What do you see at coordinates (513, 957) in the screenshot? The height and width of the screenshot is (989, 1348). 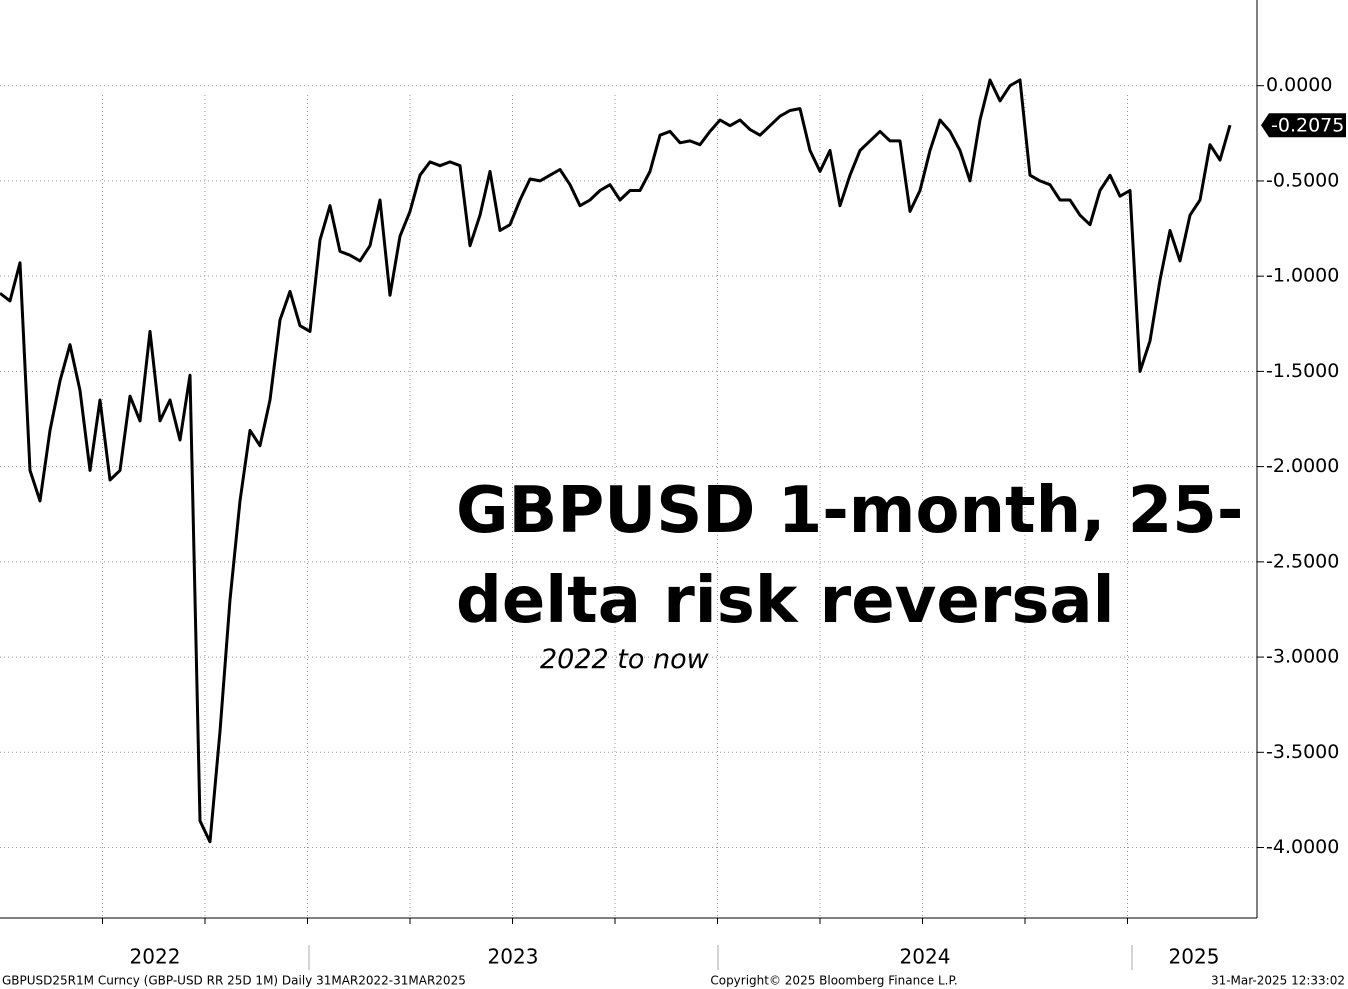 I see `x-tick-label: 2023` at bounding box center [513, 957].